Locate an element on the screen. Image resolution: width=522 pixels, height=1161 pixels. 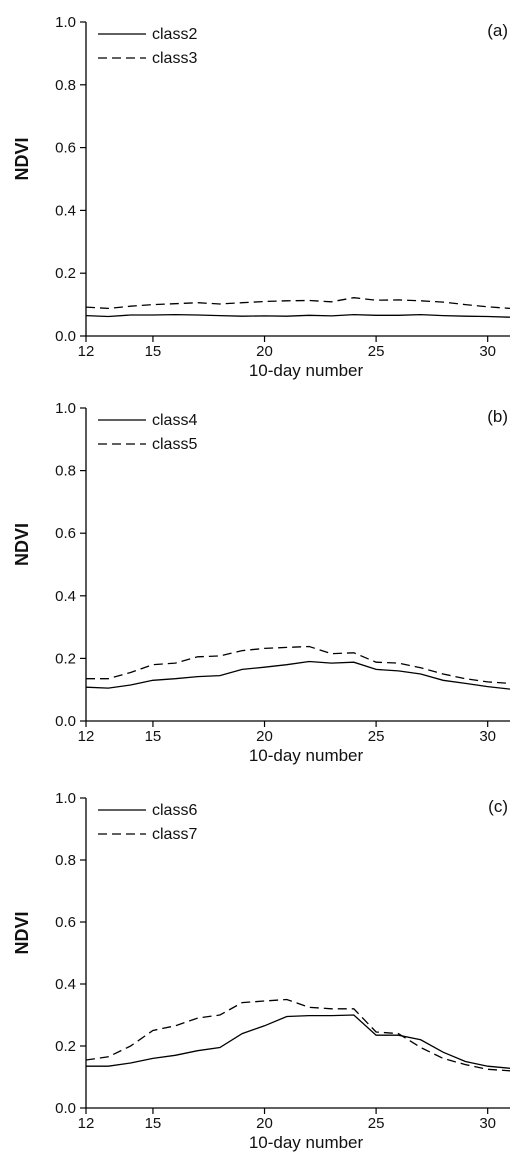
legend-label-class5: class5 is located at coordinates (174, 444).